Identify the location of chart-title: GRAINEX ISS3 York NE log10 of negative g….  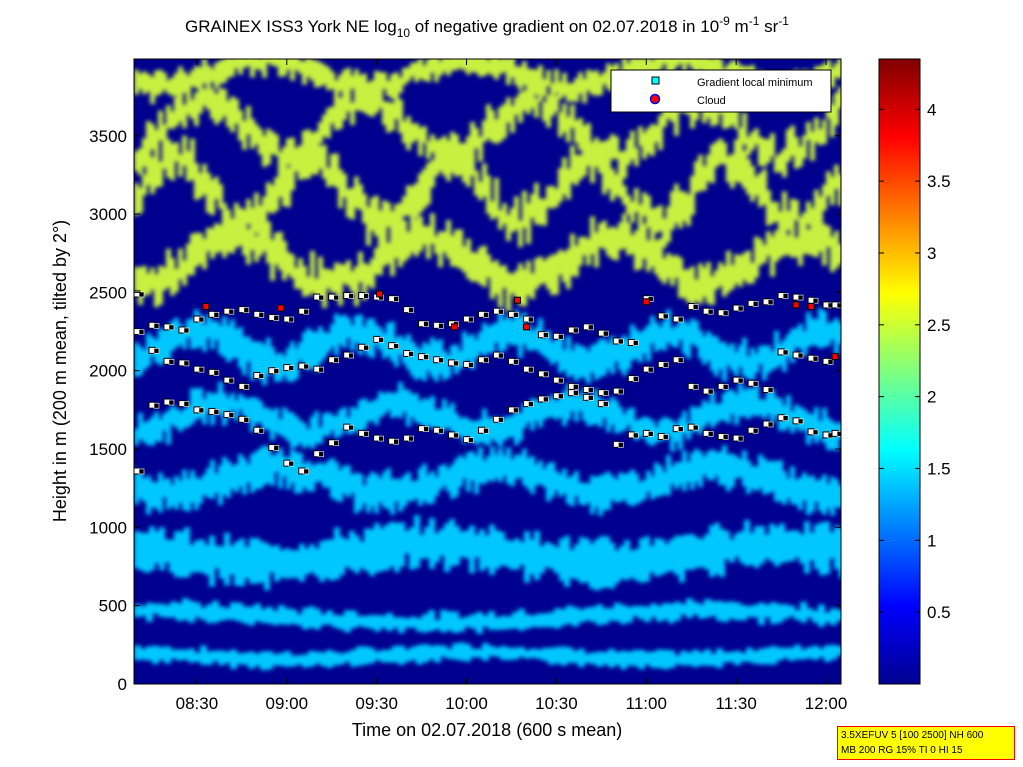
(487, 27).